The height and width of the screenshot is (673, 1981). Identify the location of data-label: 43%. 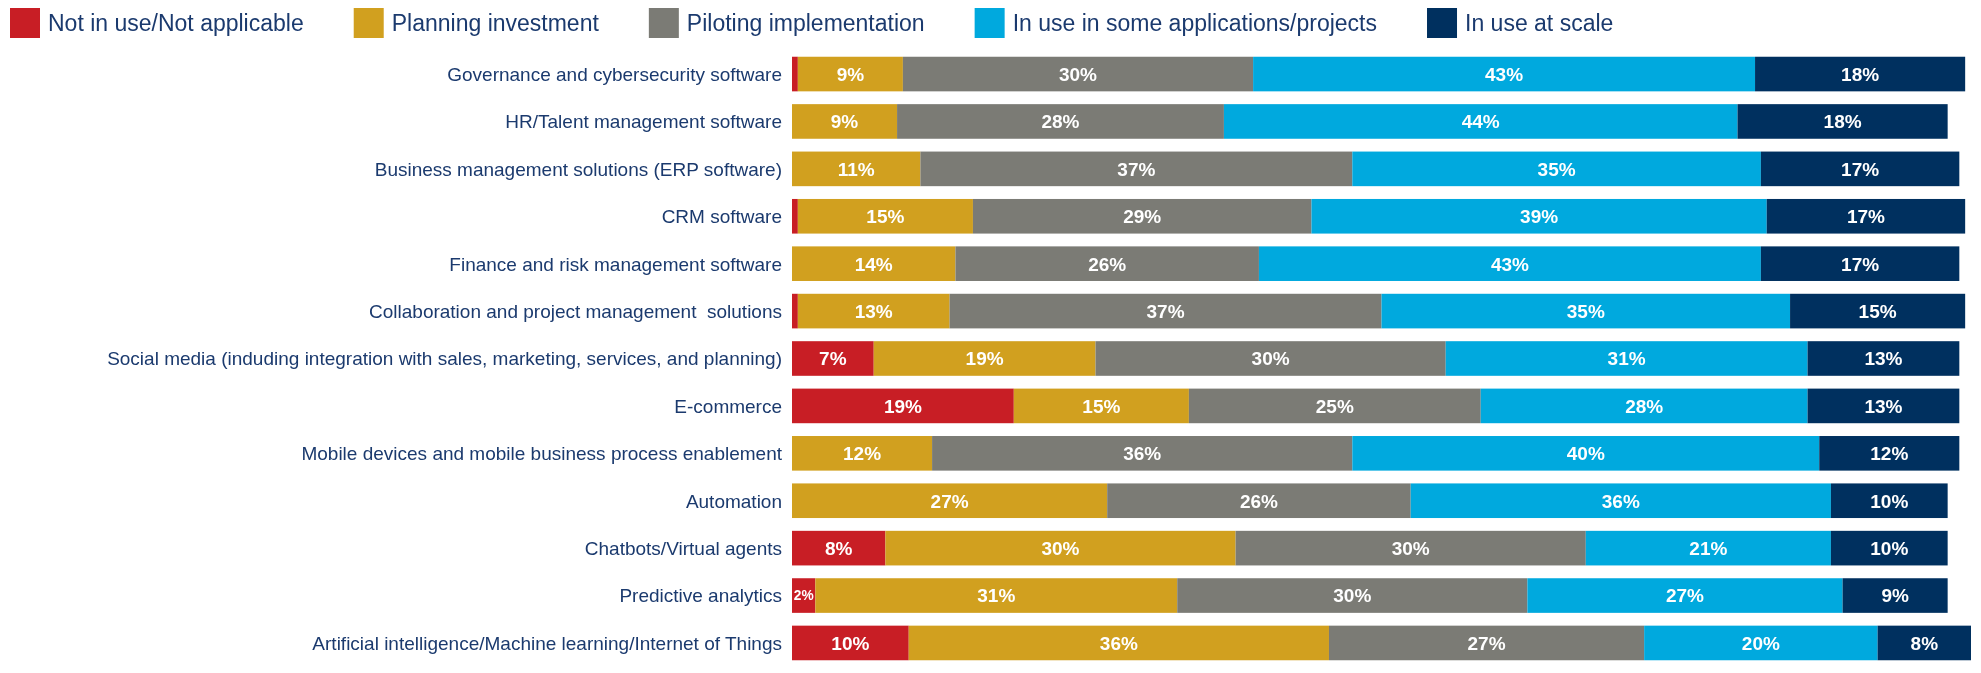
(1510, 264).